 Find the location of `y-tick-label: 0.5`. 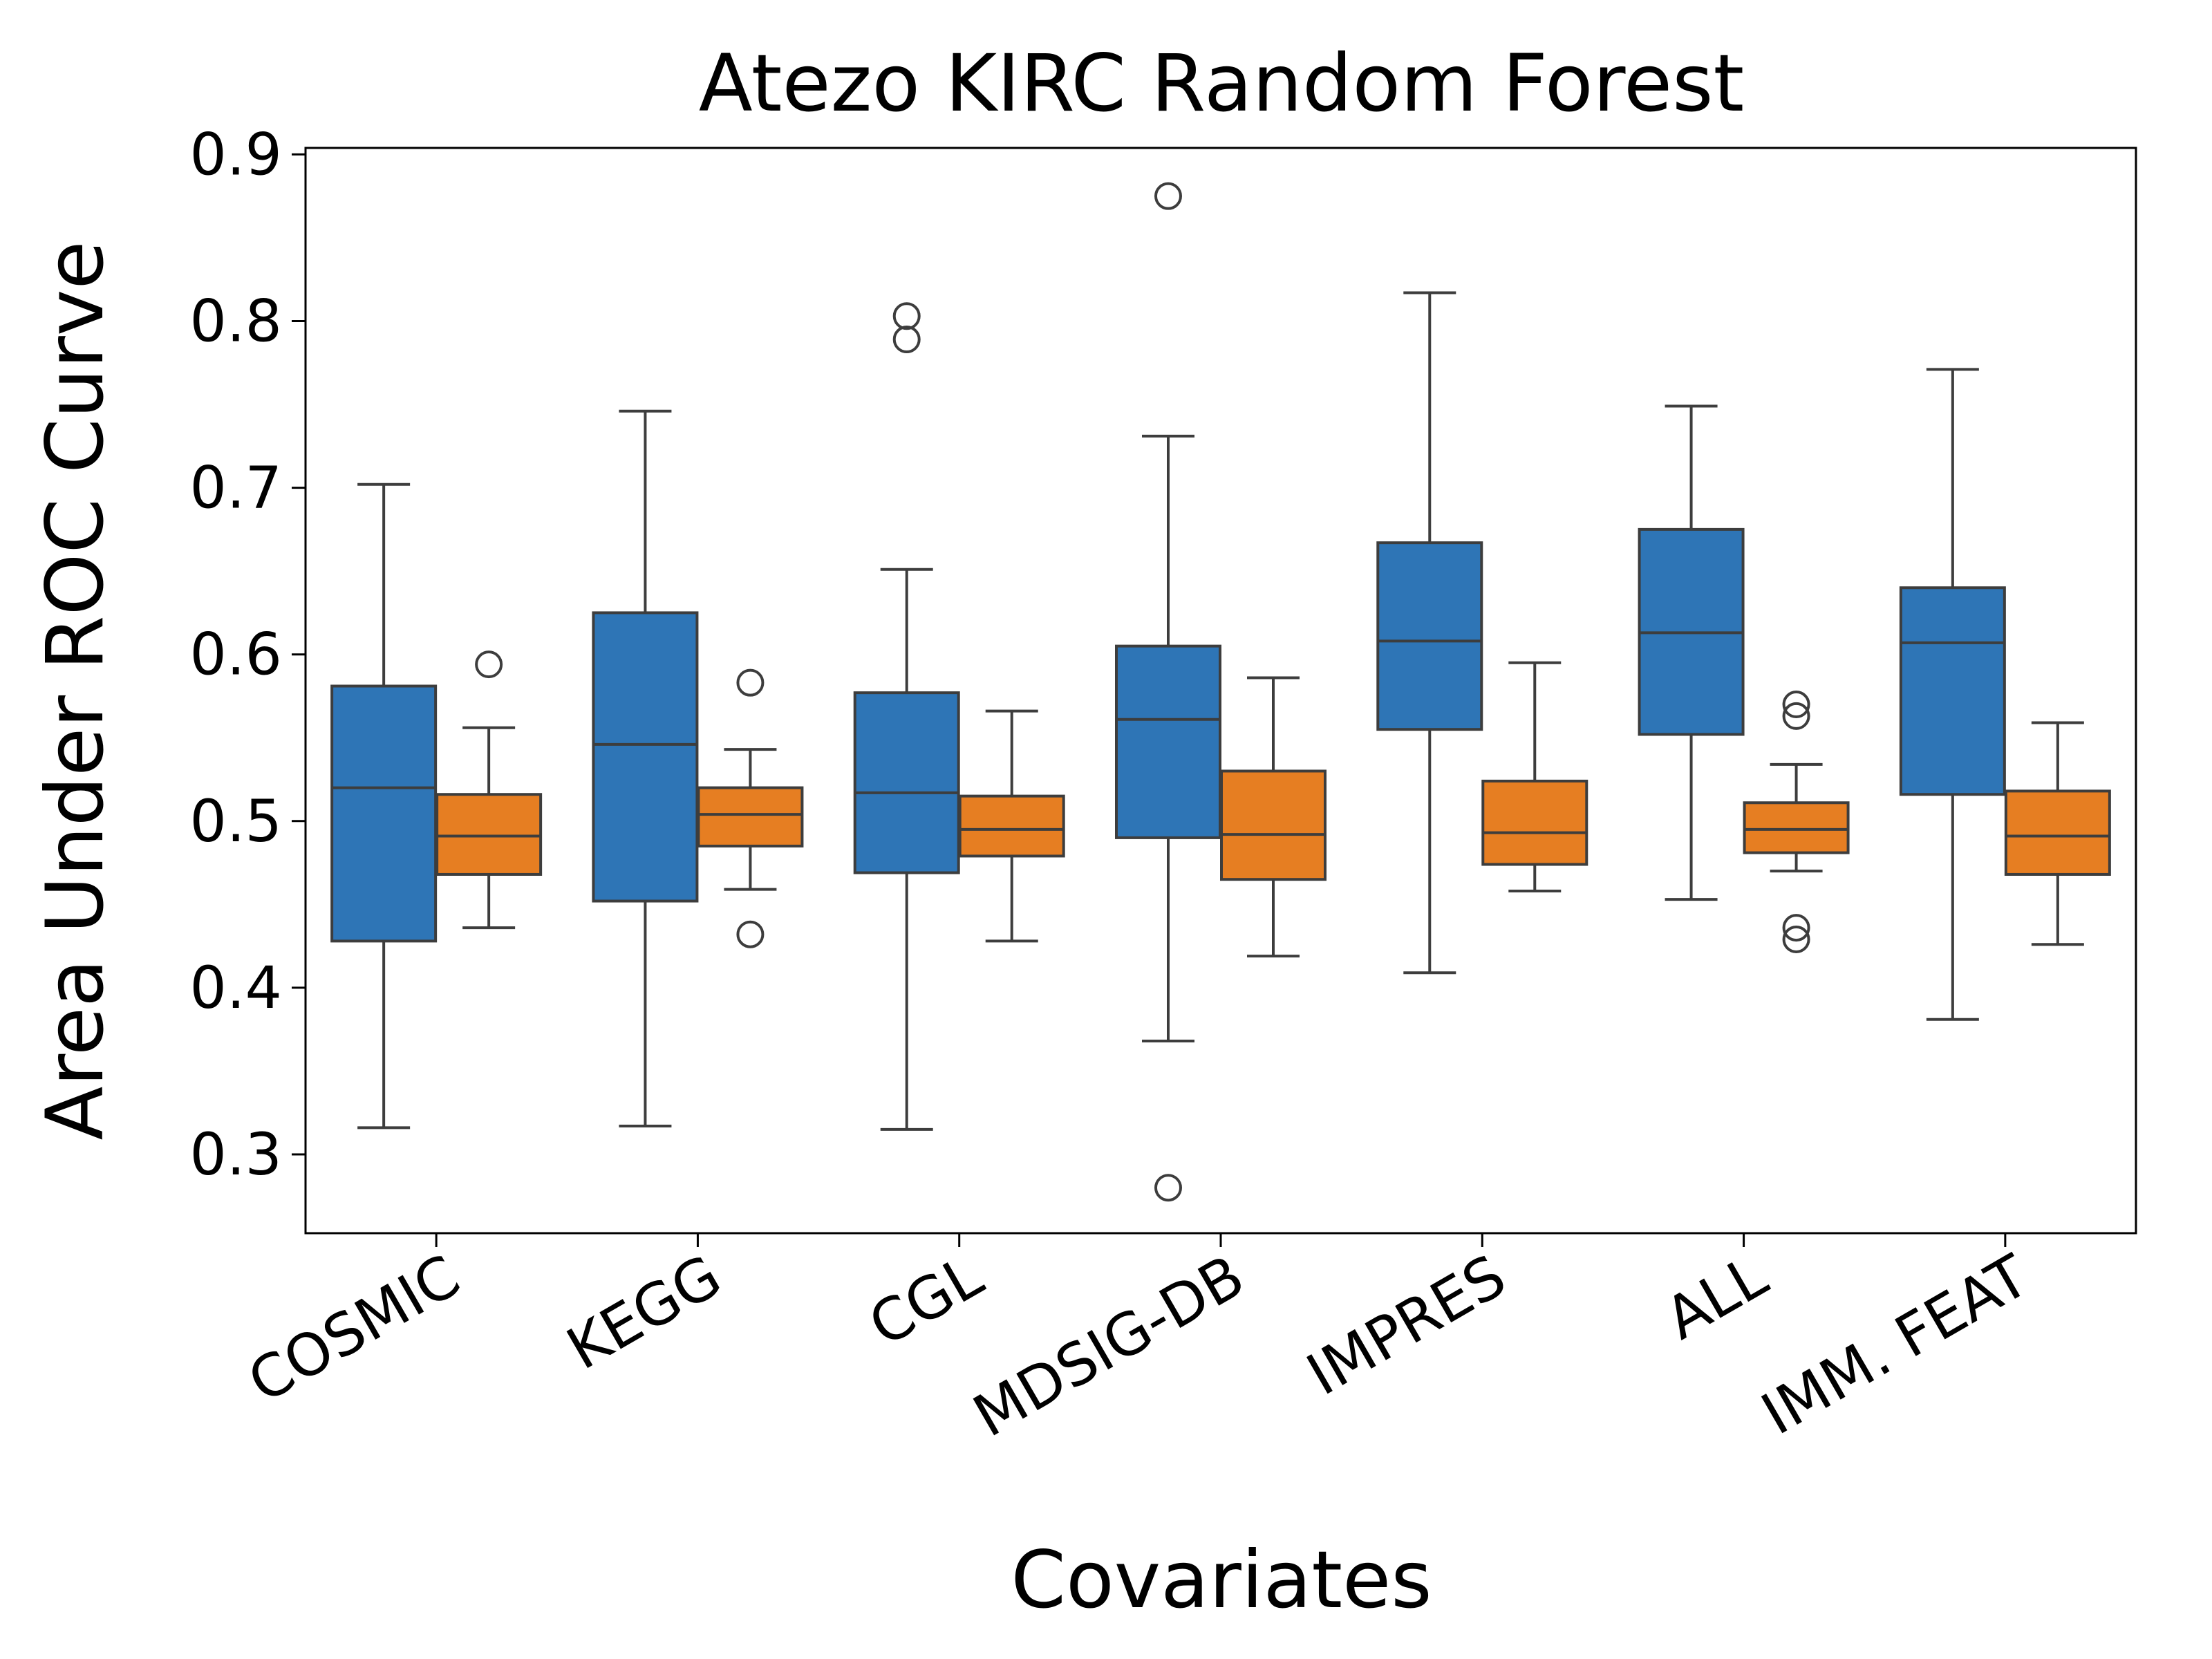

y-tick-label: 0.5 is located at coordinates (235, 821).